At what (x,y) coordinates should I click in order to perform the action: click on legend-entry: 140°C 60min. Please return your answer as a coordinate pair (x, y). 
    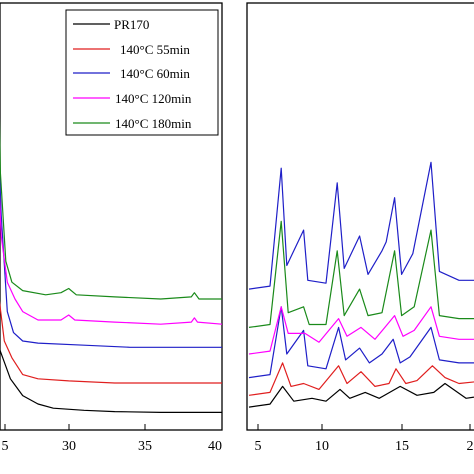
    Looking at the image, I should click on (131, 73).